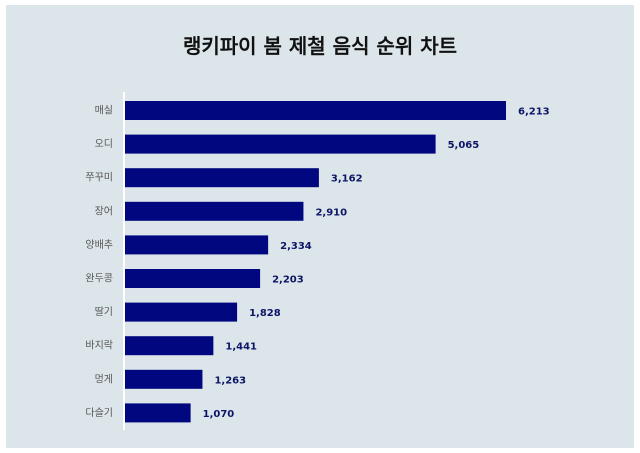 The height and width of the screenshot is (453, 640). What do you see at coordinates (219, 414) in the screenshot?
I see `value-label-9: 1,070` at bounding box center [219, 414].